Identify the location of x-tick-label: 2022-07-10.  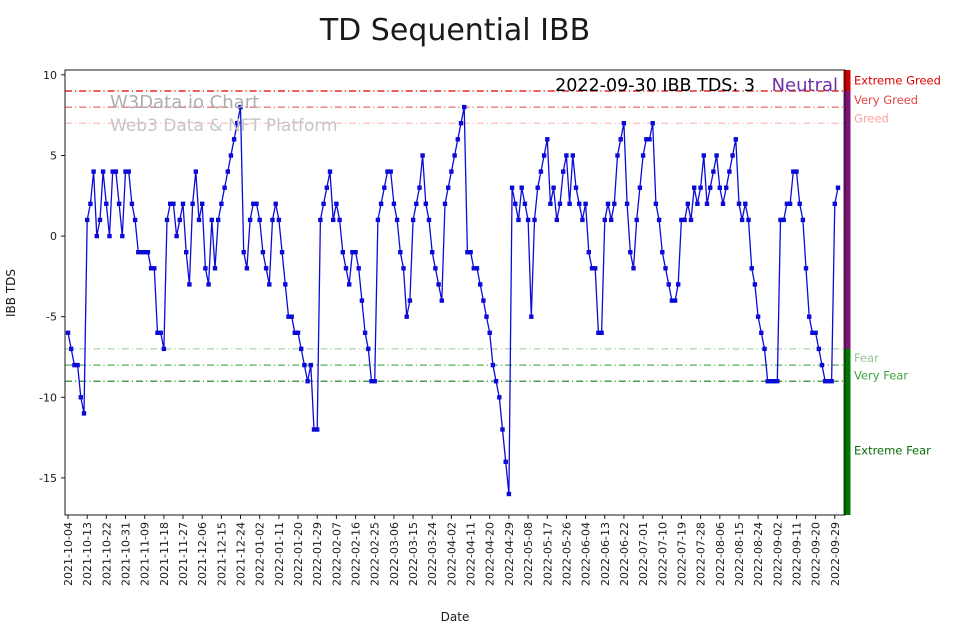
(662, 554).